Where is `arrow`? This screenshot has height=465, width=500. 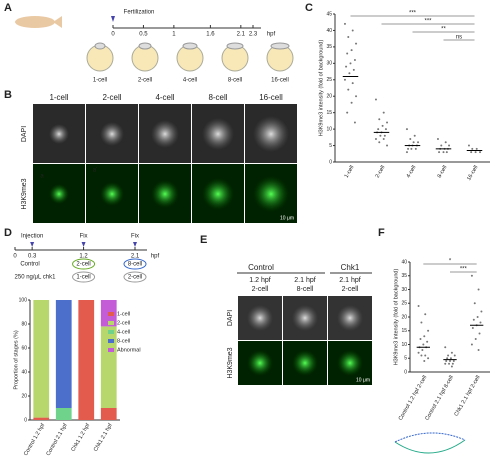
arrow is located at coordinates (430, 437).